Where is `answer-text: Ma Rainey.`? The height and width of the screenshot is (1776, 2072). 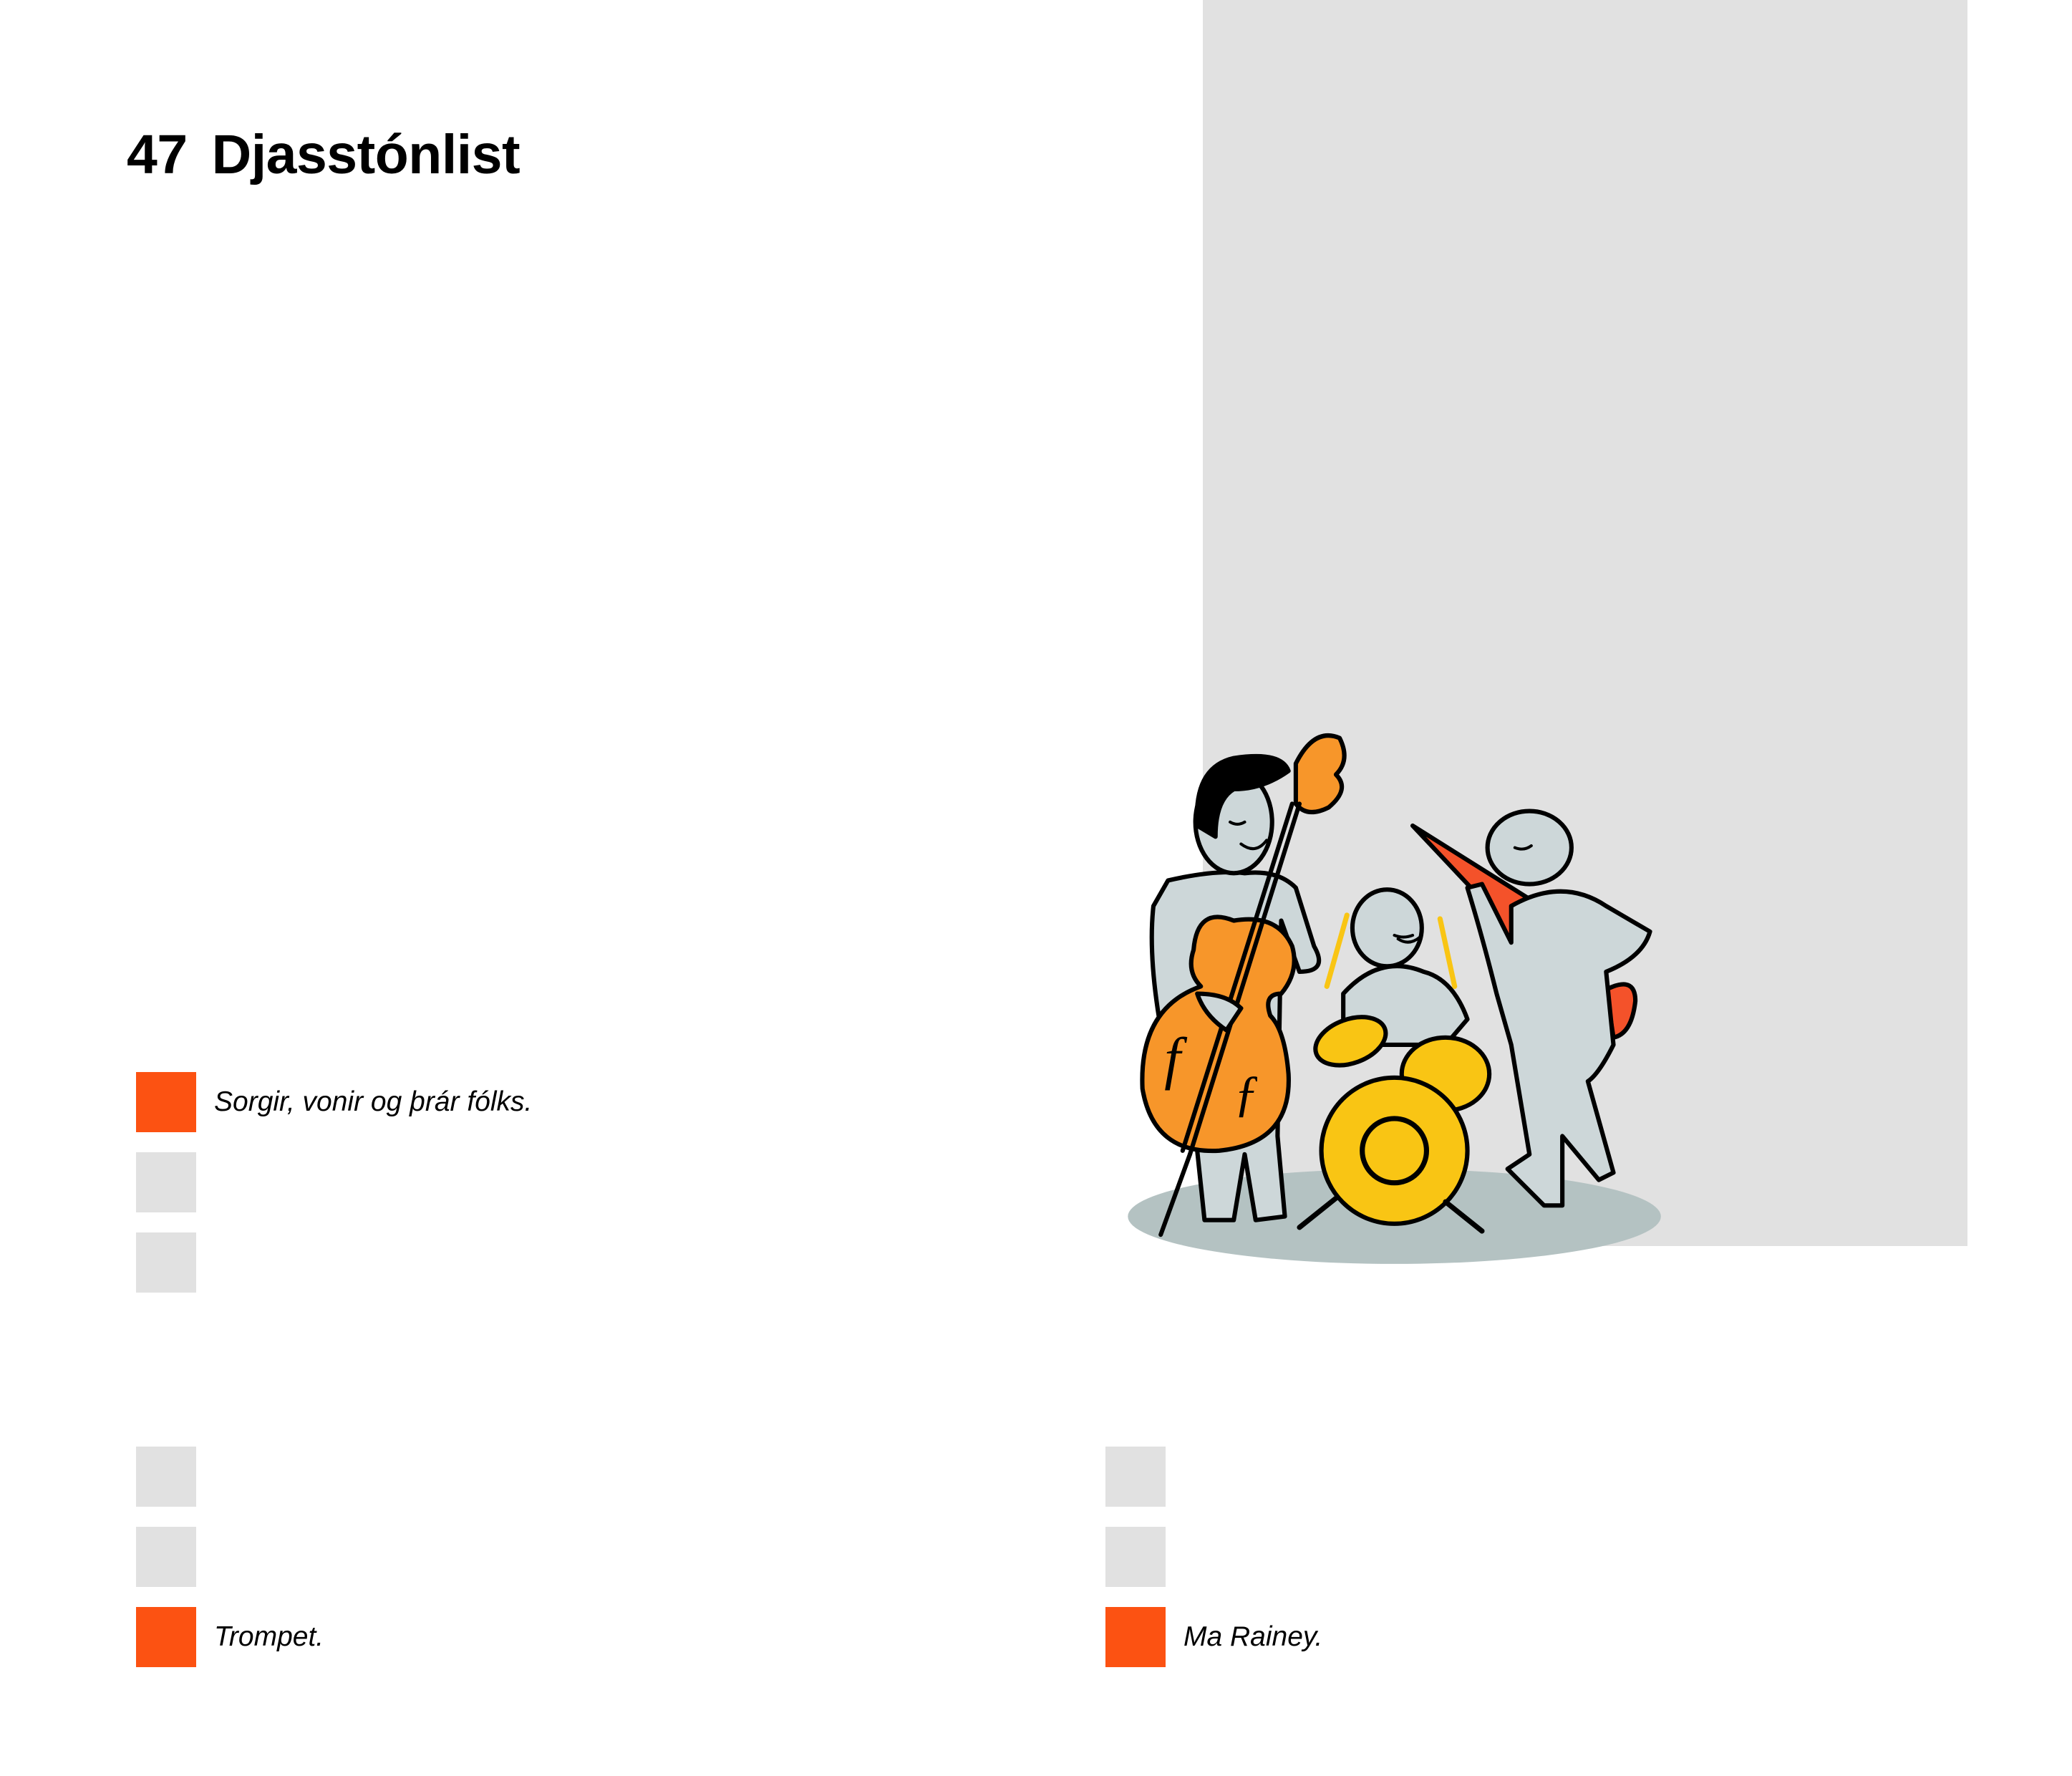 answer-text: Ma Rainey. is located at coordinates (1253, 1636).